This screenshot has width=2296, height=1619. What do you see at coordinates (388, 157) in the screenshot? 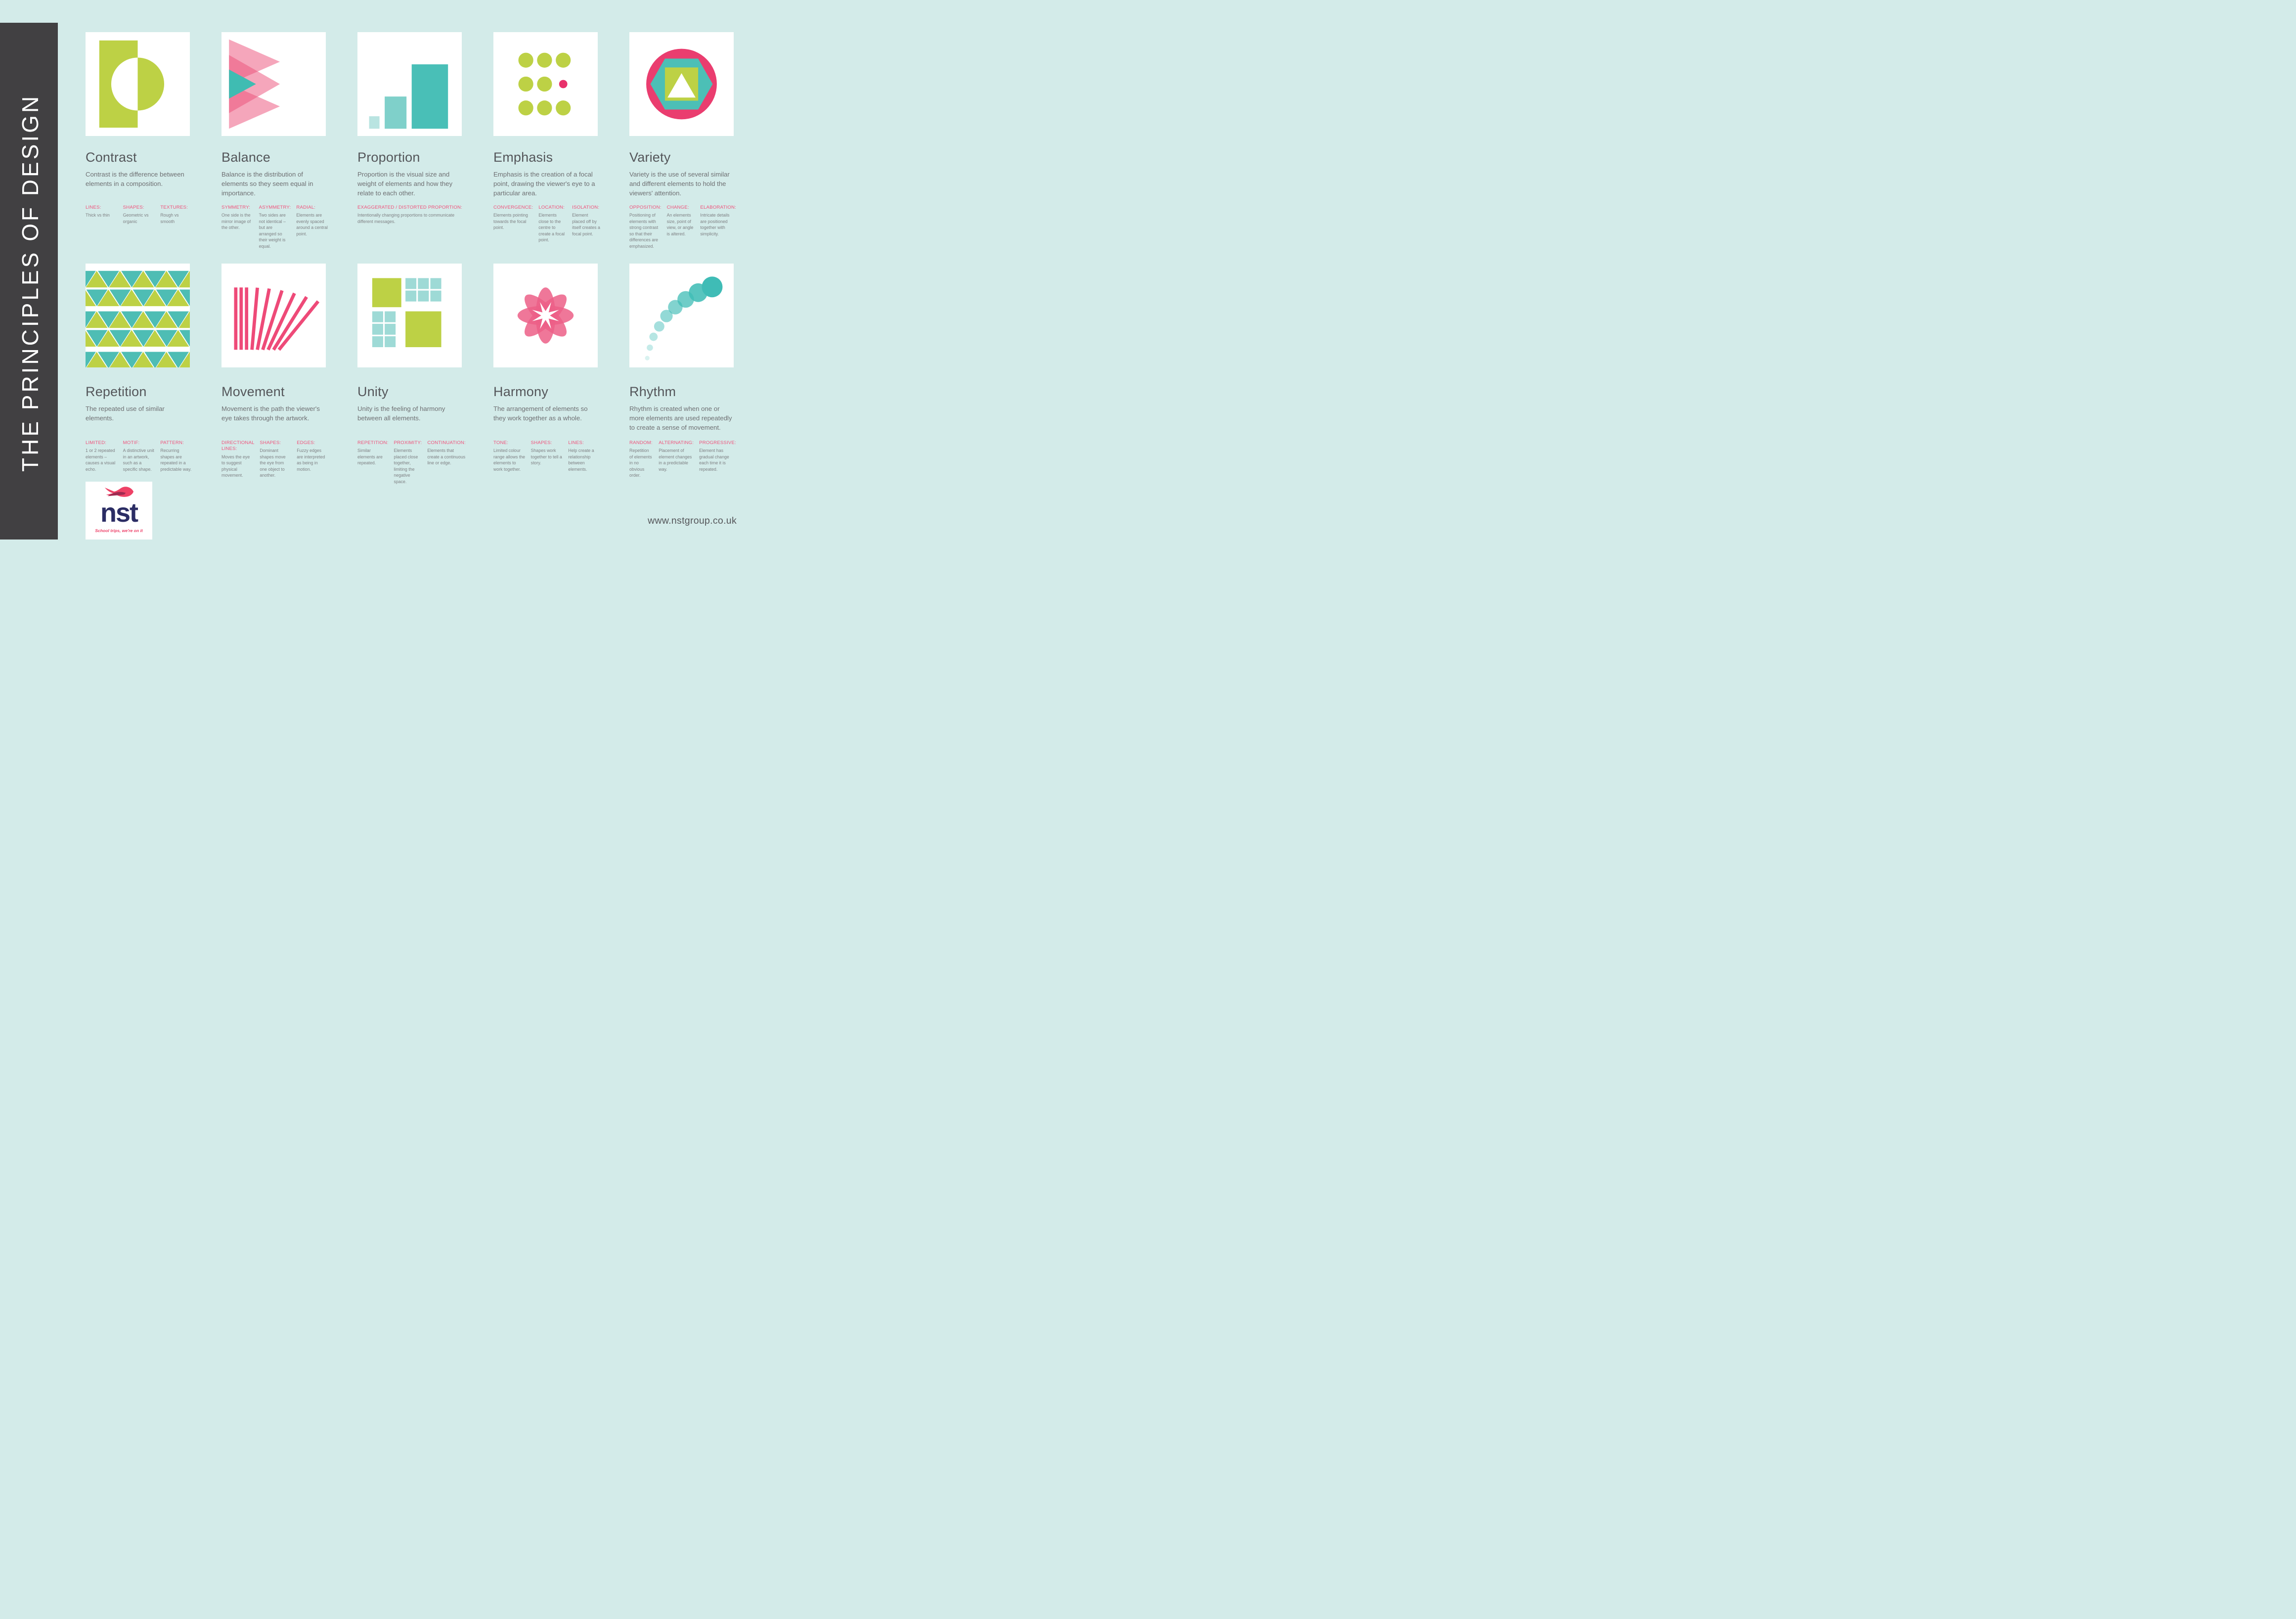
I see `principle-title: Proportion` at bounding box center [388, 157].